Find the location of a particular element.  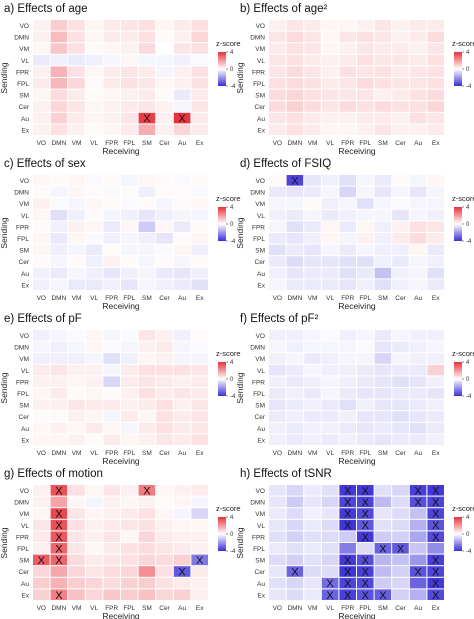

colorbar-title: z-score is located at coordinates (228, 43).